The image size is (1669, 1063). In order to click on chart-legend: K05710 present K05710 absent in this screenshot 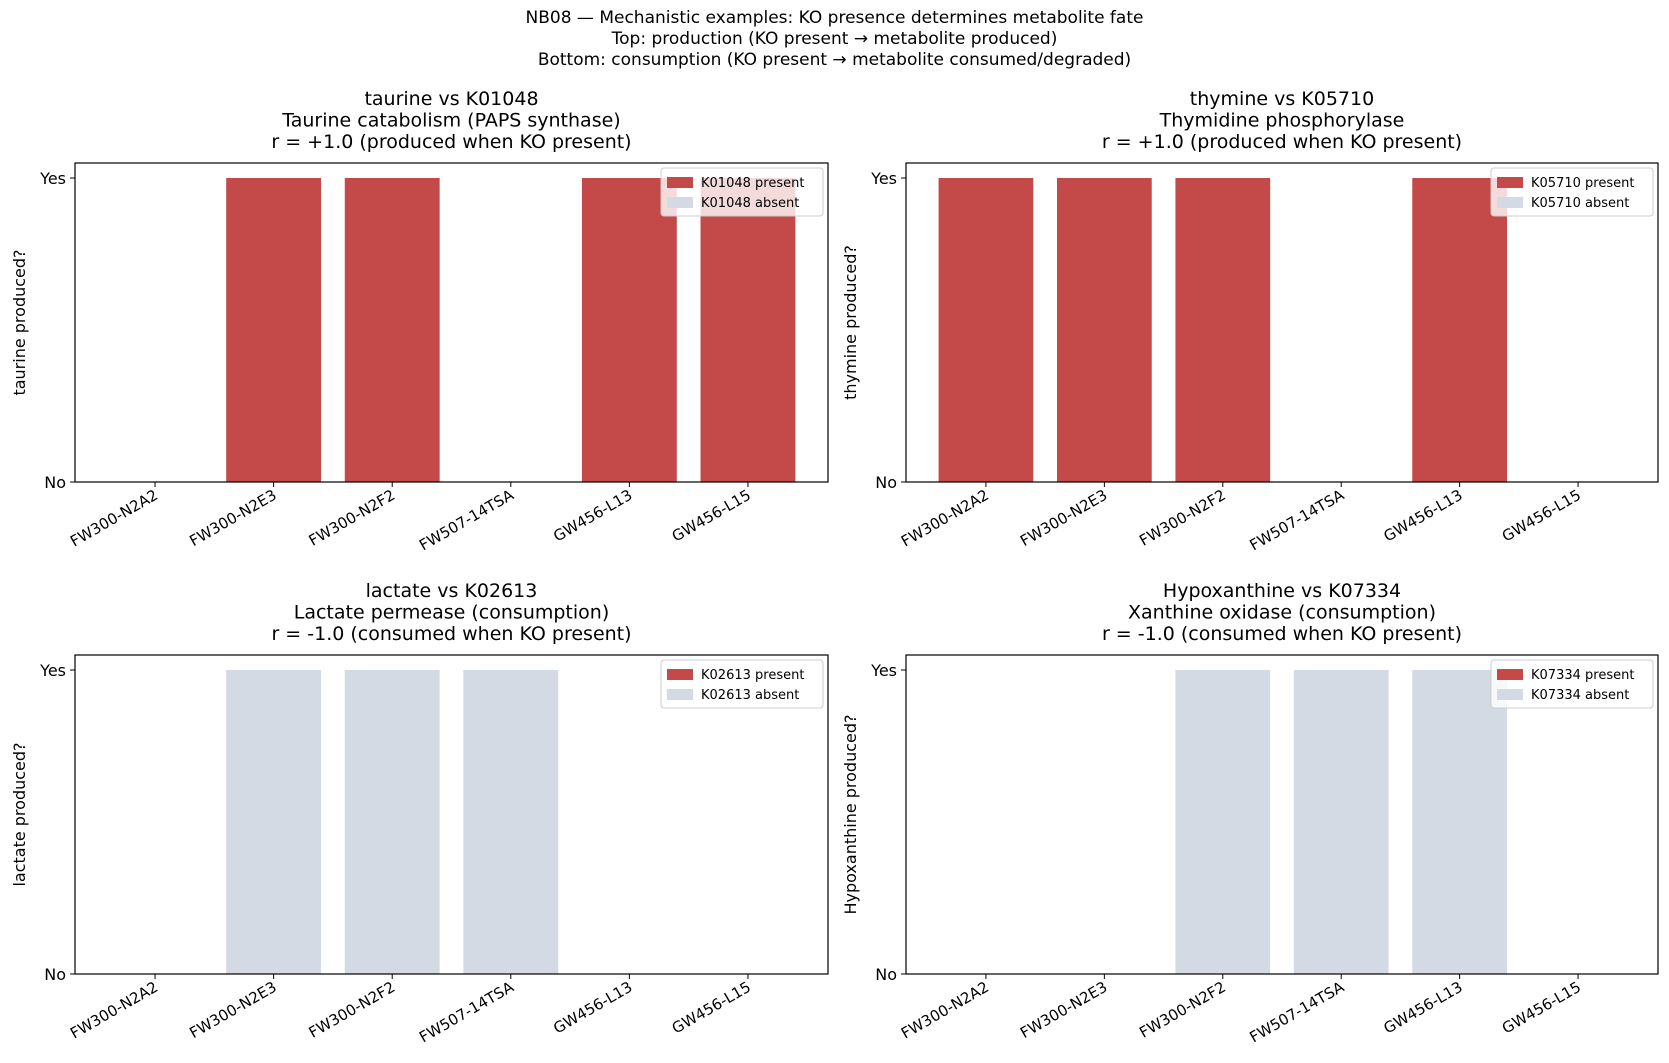, I will do `click(1572, 192)`.